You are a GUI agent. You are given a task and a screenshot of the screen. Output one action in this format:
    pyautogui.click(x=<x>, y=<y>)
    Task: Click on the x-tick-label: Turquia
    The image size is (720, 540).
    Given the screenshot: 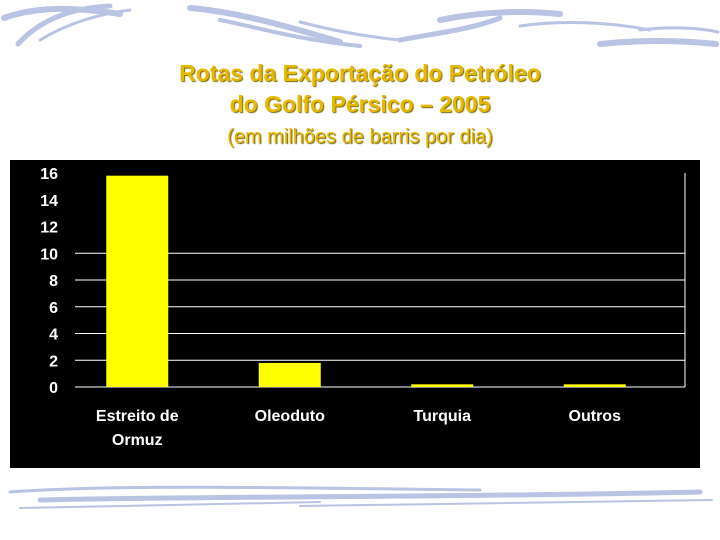 What is the action you would take?
    pyautogui.click(x=443, y=416)
    